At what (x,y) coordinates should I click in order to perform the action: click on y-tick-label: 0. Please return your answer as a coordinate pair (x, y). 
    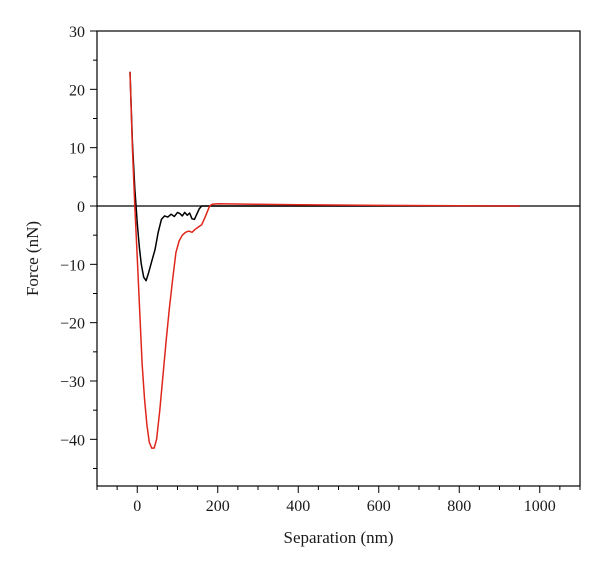
    Looking at the image, I should click on (81, 207).